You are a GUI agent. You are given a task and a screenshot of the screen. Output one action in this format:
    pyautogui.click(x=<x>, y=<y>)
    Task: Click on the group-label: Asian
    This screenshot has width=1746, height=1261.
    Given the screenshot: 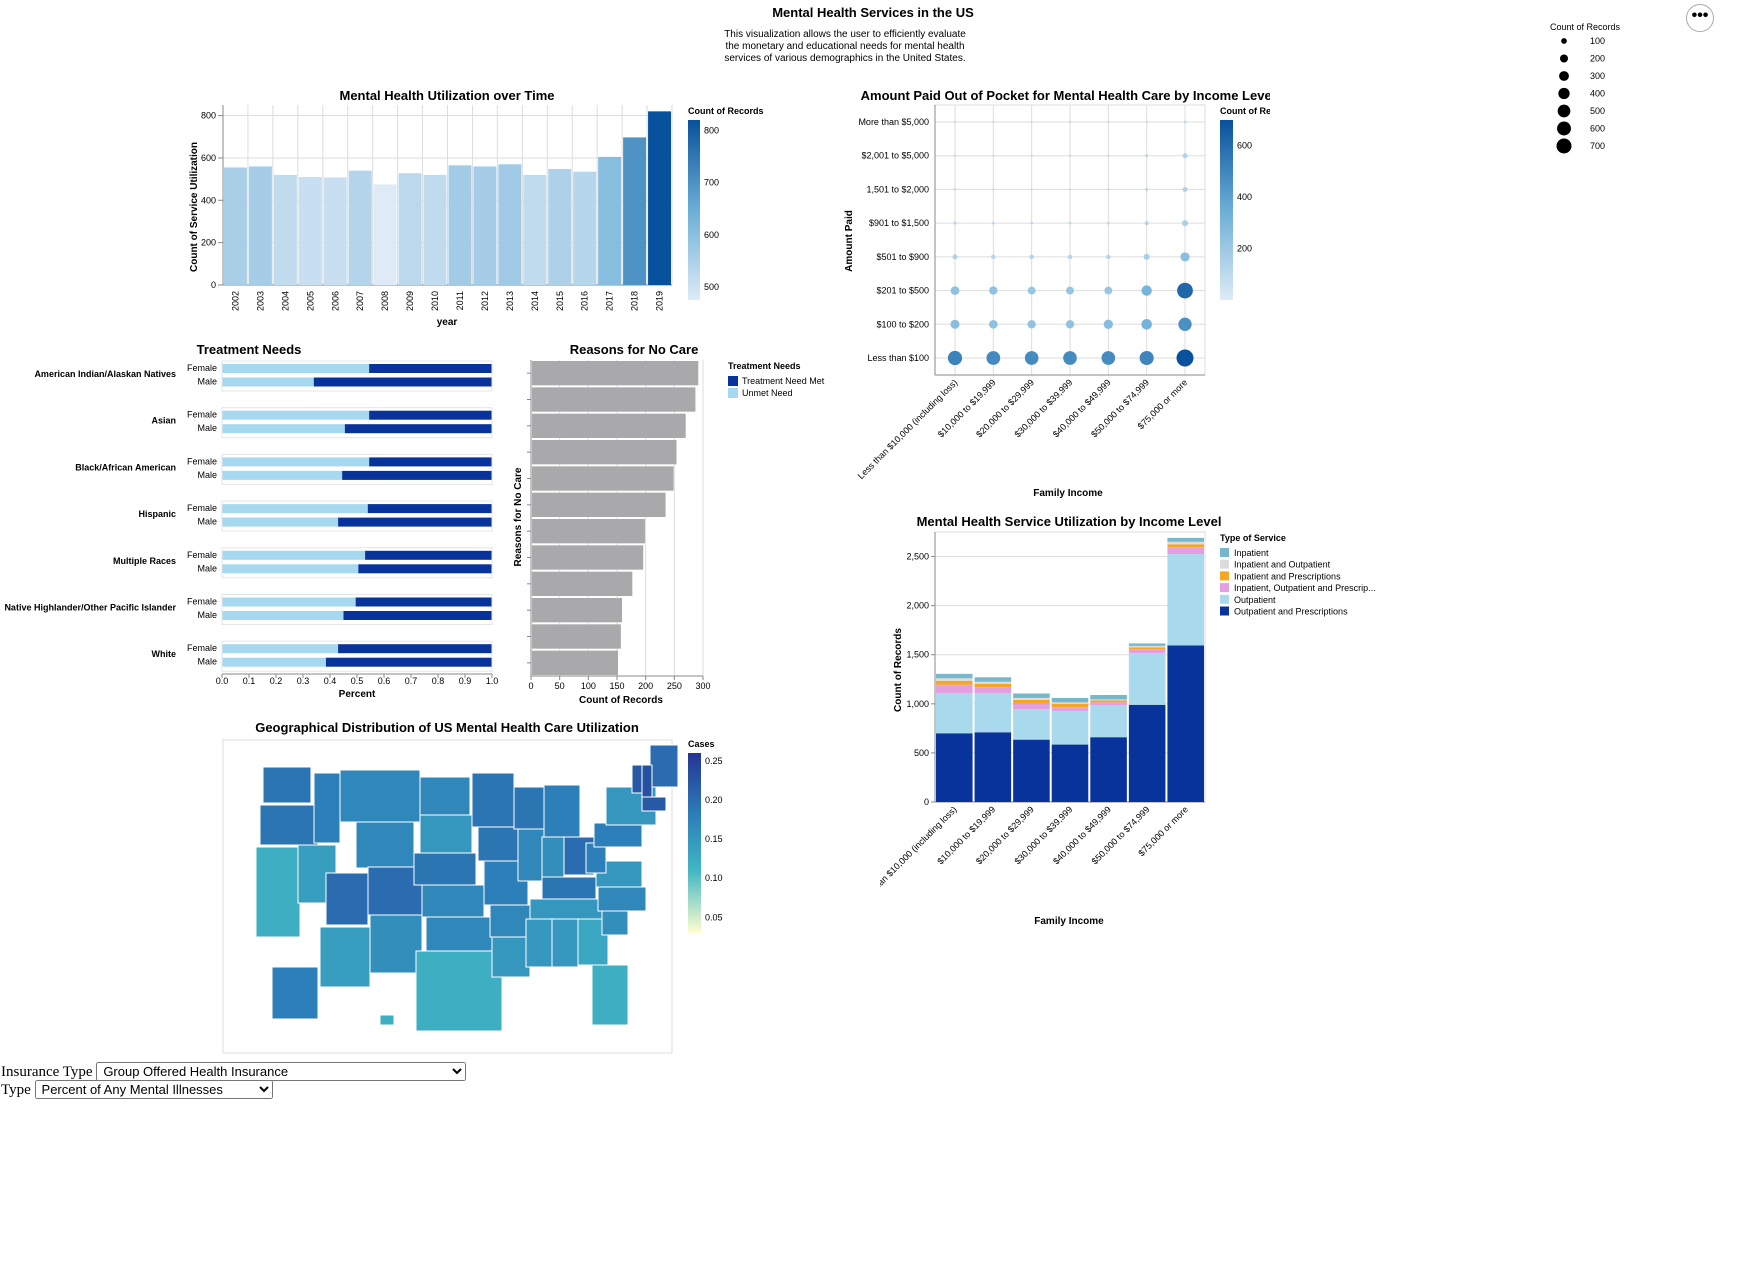 What is the action you would take?
    pyautogui.click(x=163, y=421)
    